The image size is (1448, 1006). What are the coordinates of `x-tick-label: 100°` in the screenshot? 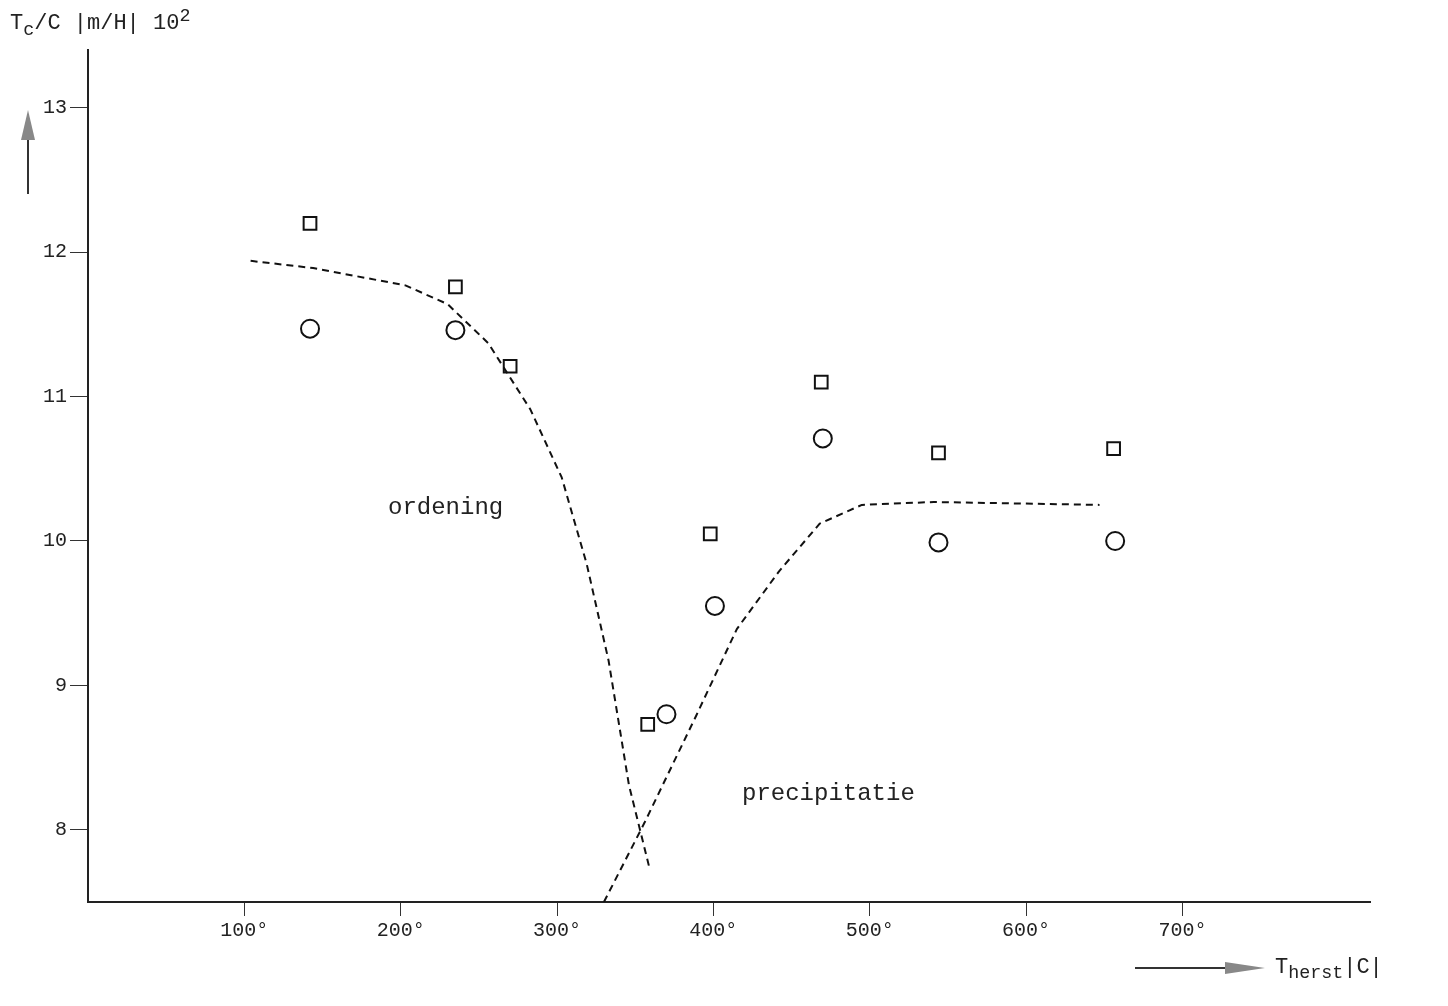 It's located at (244, 931).